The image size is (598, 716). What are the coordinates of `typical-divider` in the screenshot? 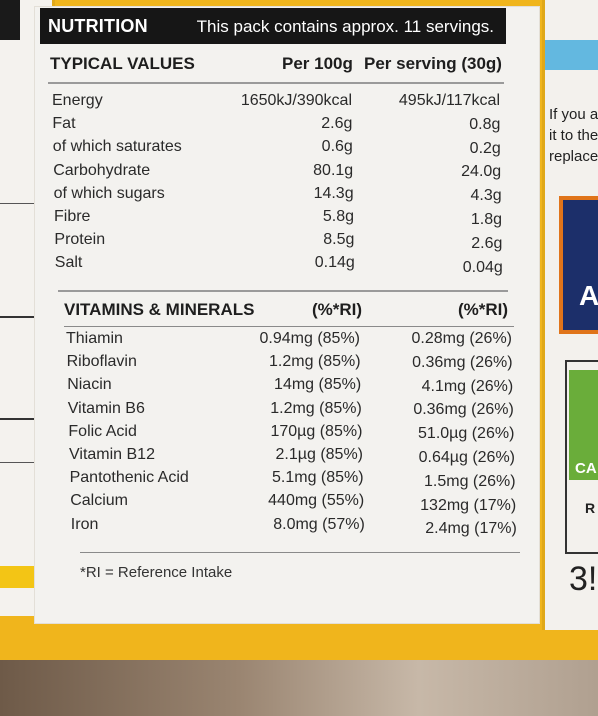 It's located at (276, 83).